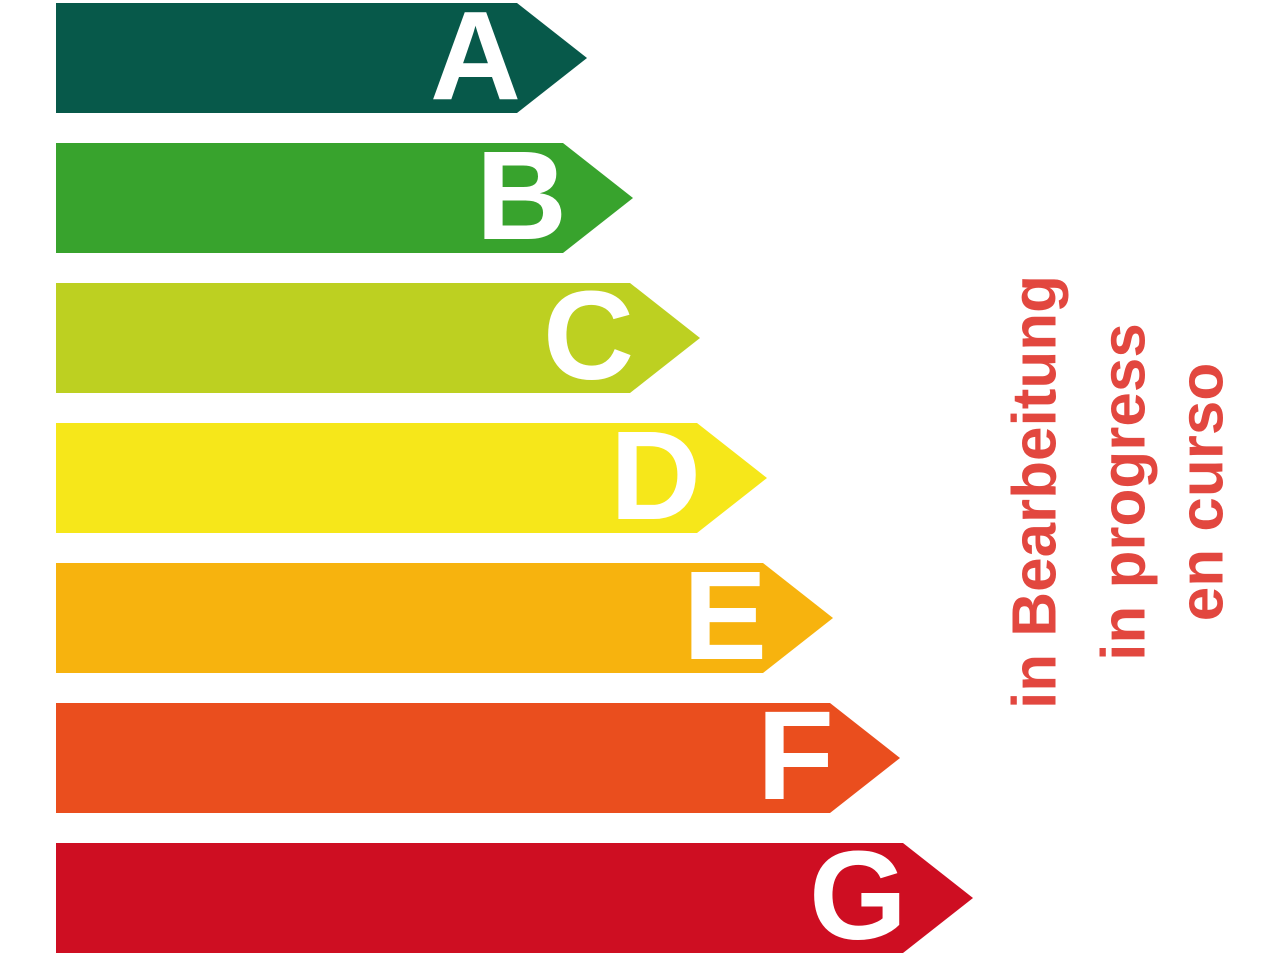 This screenshot has height=960, width=1280. I want to click on rating-letter-e: E, so click(724, 615).